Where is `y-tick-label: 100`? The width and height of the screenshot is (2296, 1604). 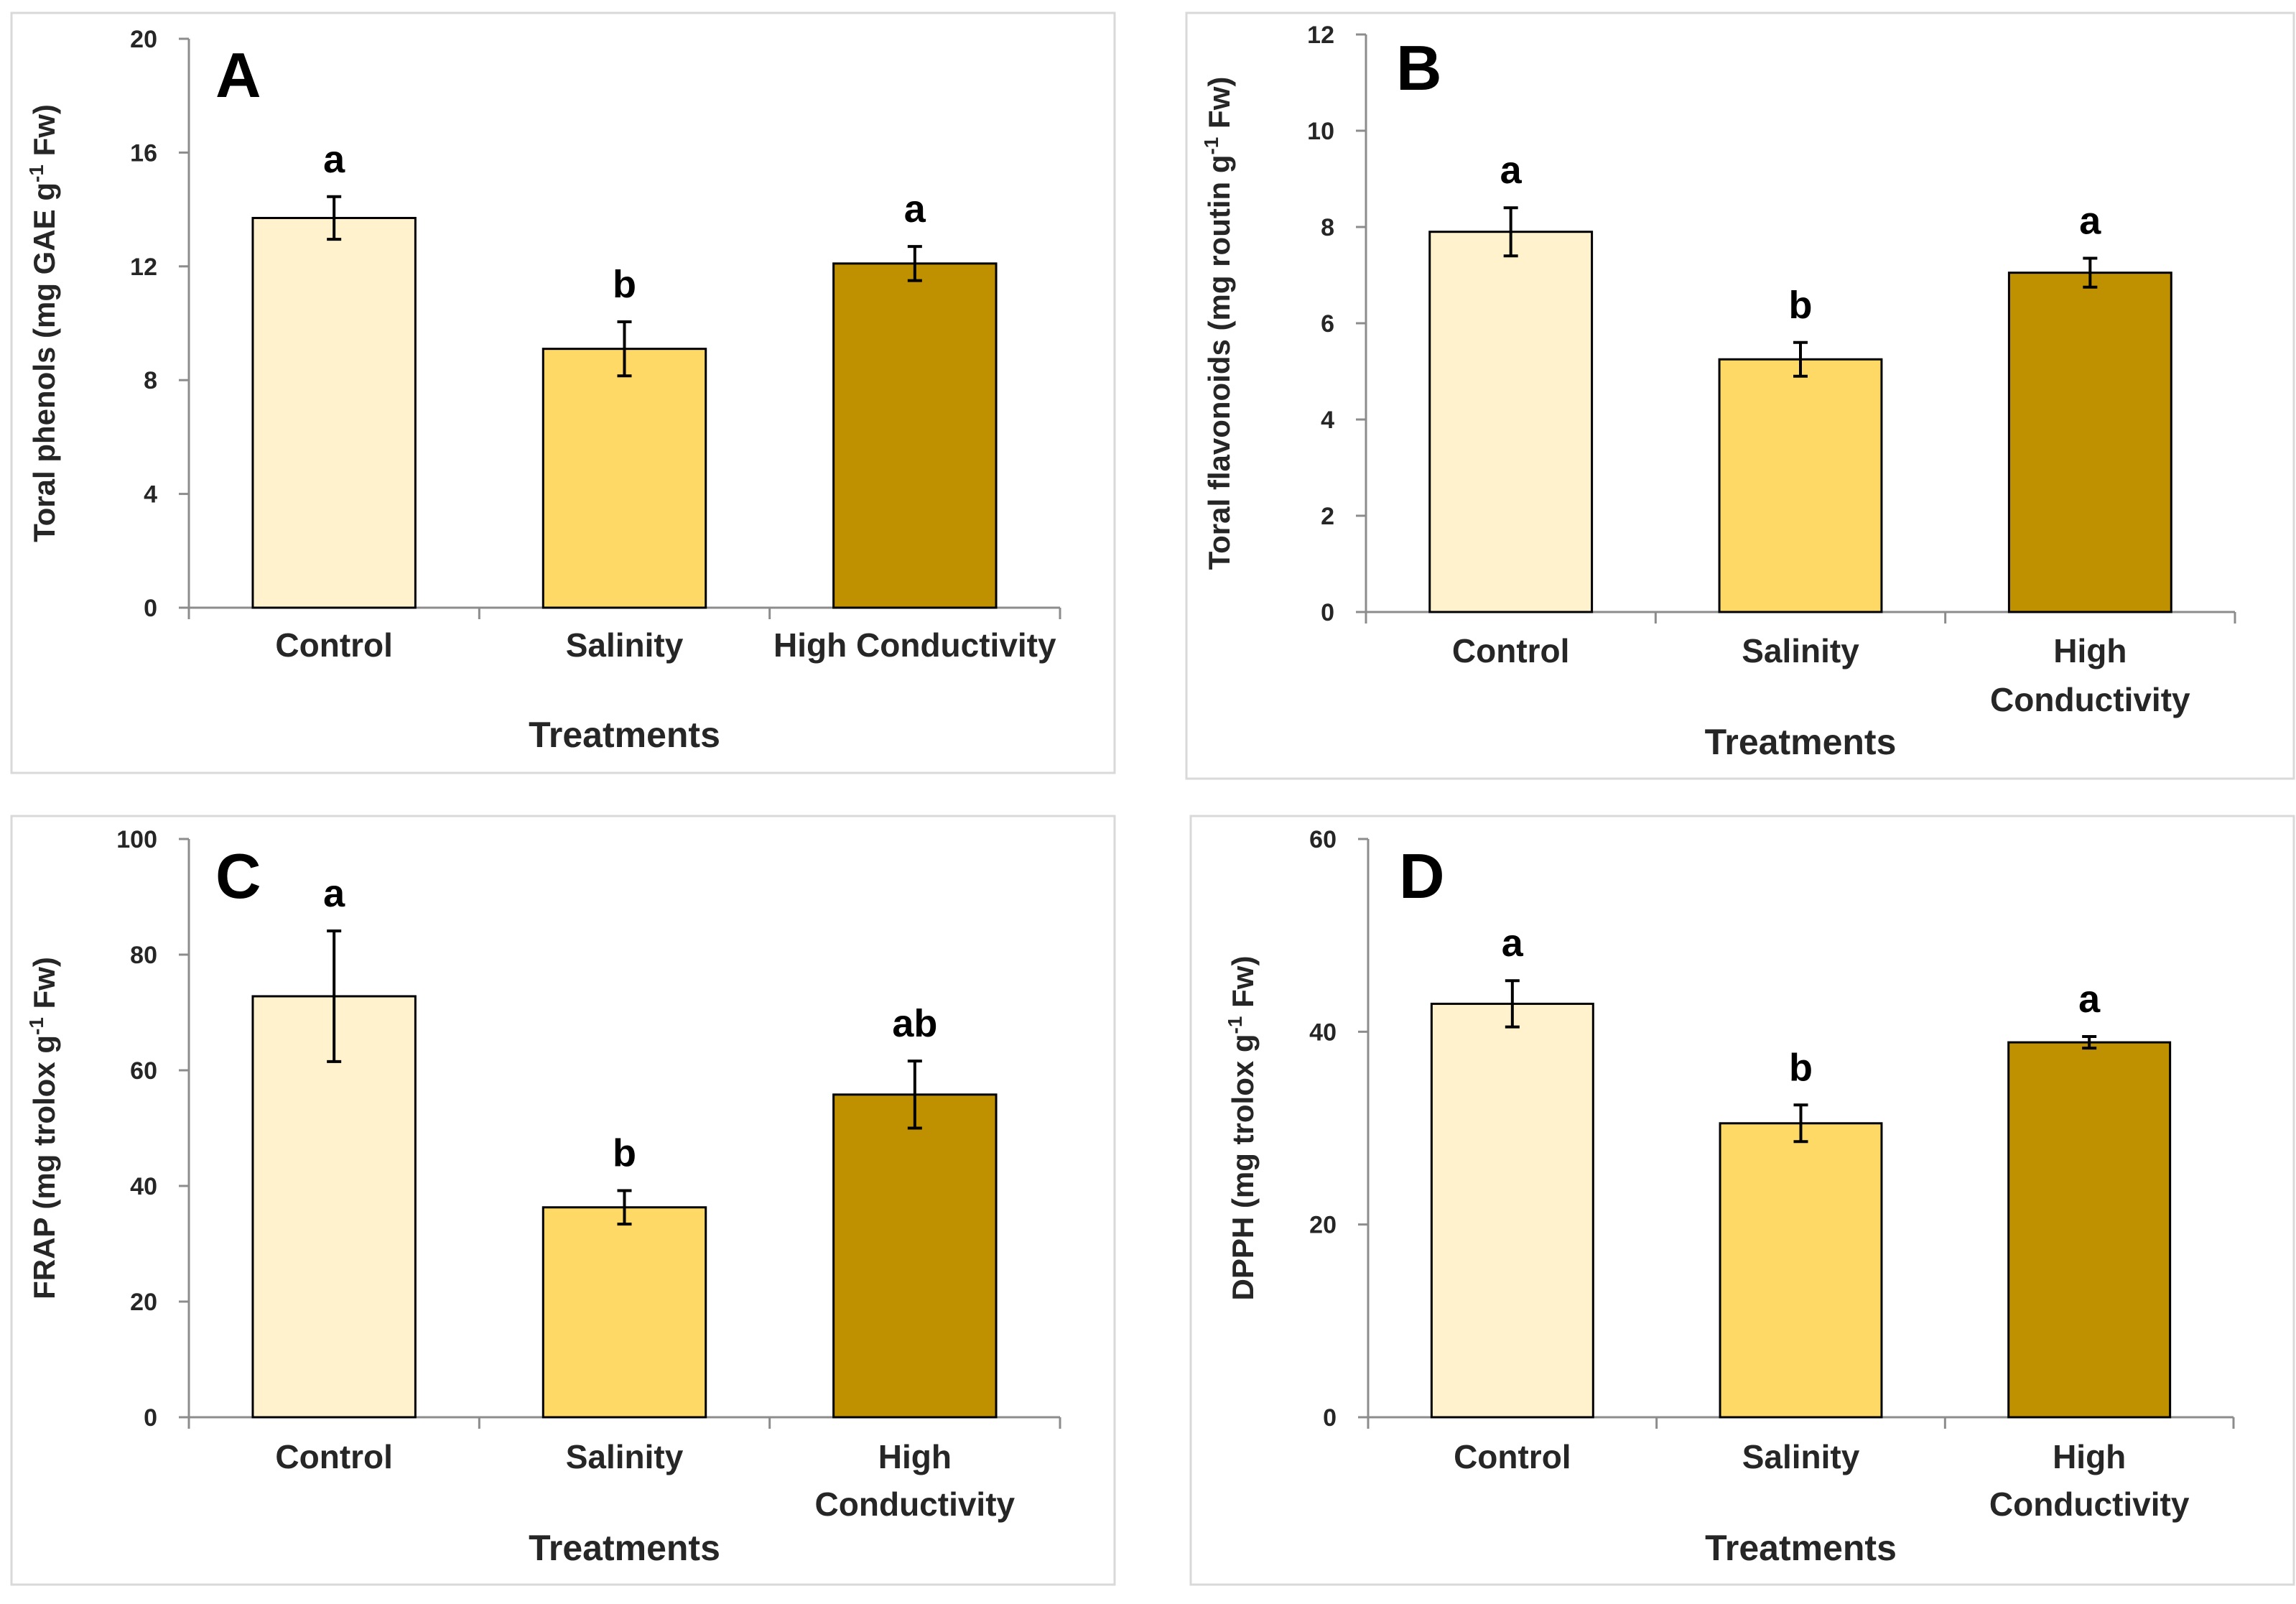 y-tick-label: 100 is located at coordinates (136, 839).